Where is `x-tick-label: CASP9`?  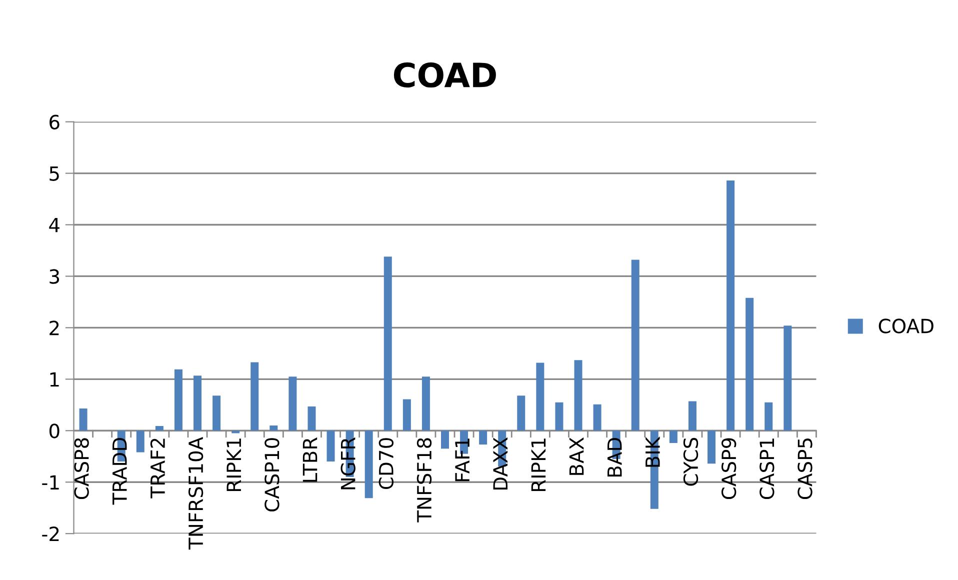 x-tick-label: CASP9 is located at coordinates (728, 469).